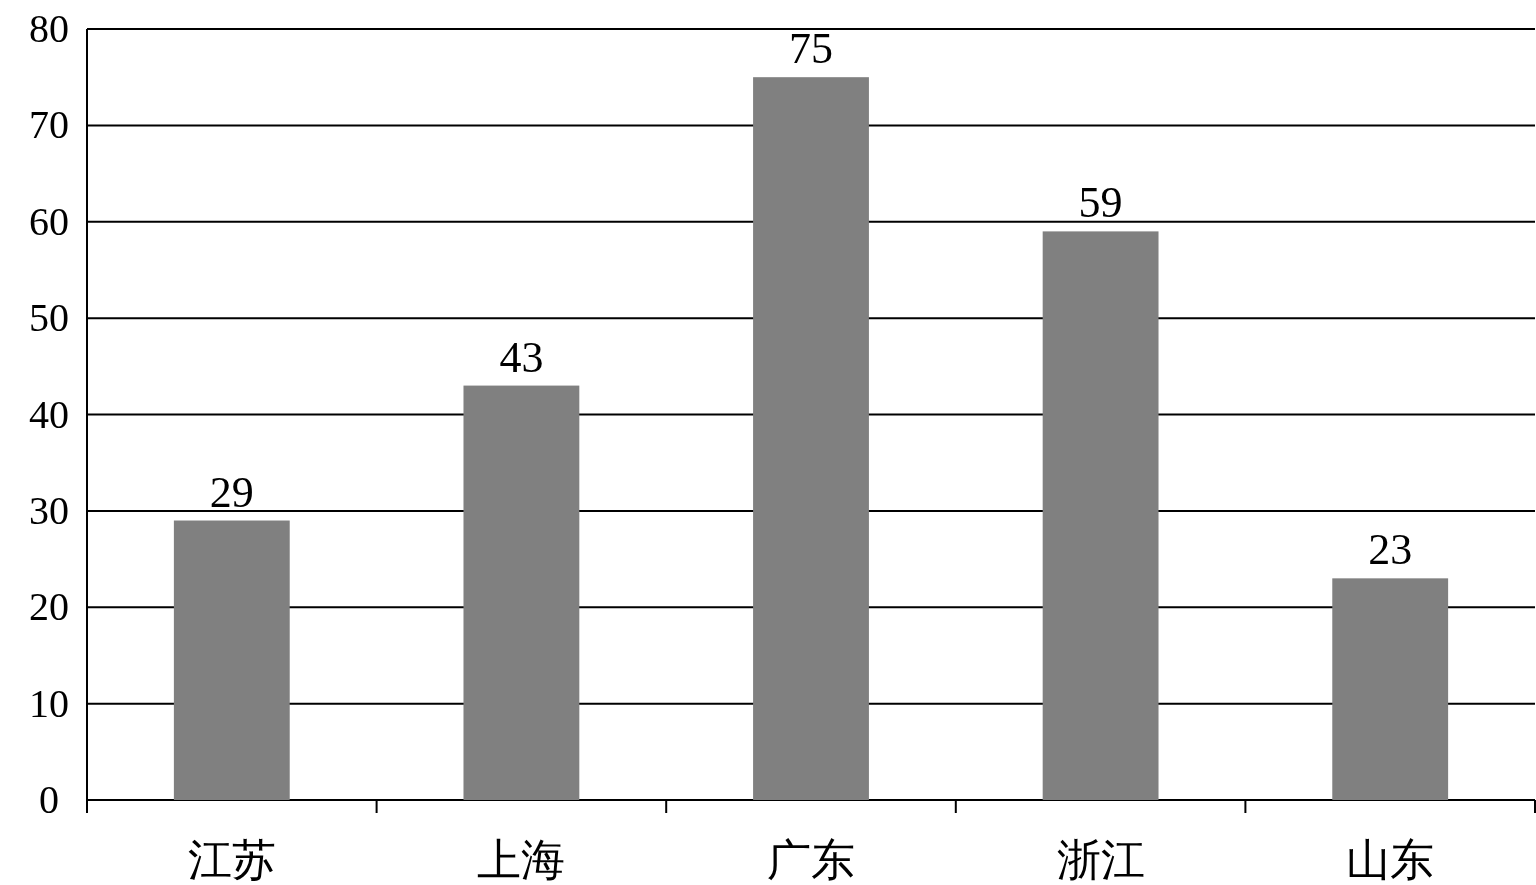  What do you see at coordinates (811, 859) in the screenshot?
I see `x-tick-label: 广东` at bounding box center [811, 859].